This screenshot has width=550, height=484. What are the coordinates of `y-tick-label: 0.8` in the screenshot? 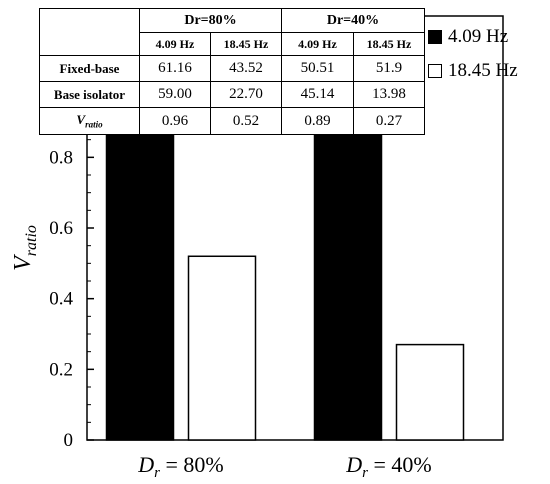 It's located at (61, 157).